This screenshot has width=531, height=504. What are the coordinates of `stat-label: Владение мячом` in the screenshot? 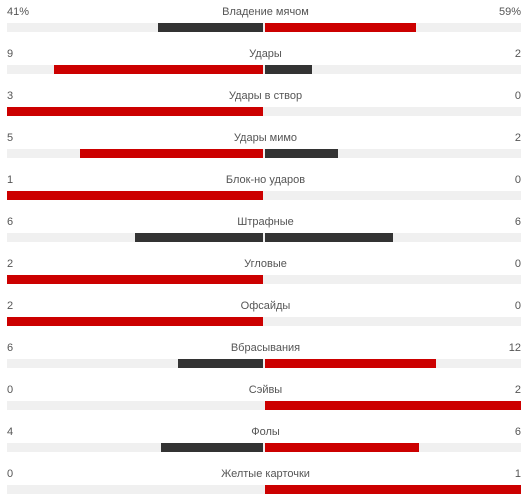 It's located at (265, 12).